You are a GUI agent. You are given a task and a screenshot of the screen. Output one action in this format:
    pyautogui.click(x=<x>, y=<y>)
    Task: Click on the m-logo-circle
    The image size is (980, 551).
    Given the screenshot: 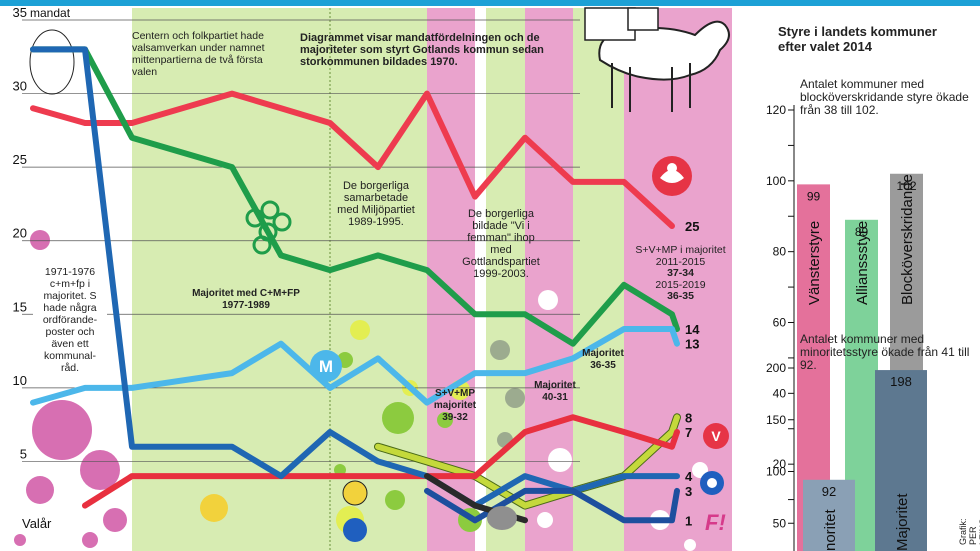 What is the action you would take?
    pyautogui.click(x=326, y=366)
    